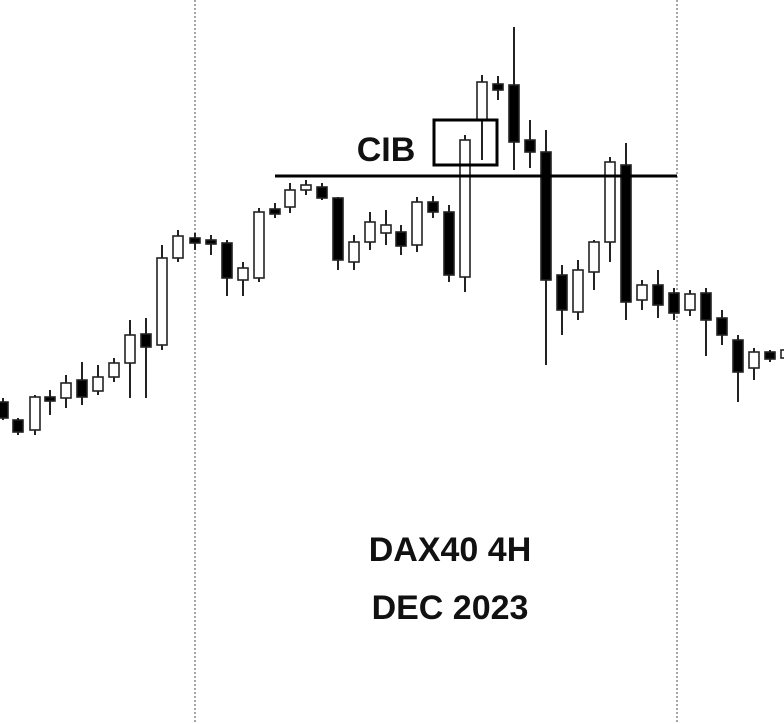 This screenshot has height=724, width=784. Describe the element at coordinates (450, 550) in the screenshot. I see `caption-line: DAX40 4H` at that location.